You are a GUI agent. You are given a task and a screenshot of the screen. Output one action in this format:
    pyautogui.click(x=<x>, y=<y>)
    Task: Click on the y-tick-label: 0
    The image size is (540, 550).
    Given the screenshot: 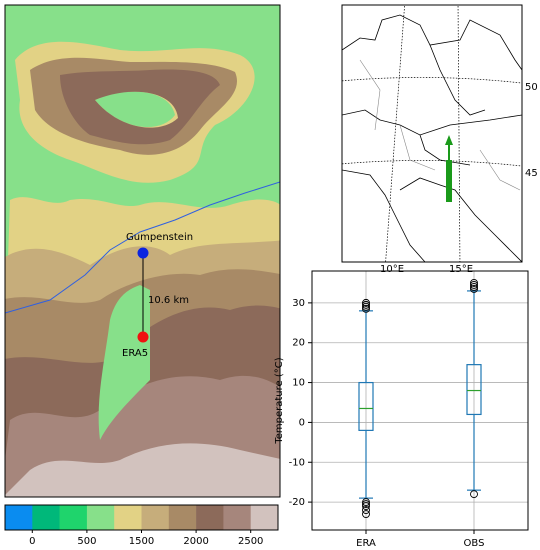 What is the action you would take?
    pyautogui.click(x=302, y=422)
    